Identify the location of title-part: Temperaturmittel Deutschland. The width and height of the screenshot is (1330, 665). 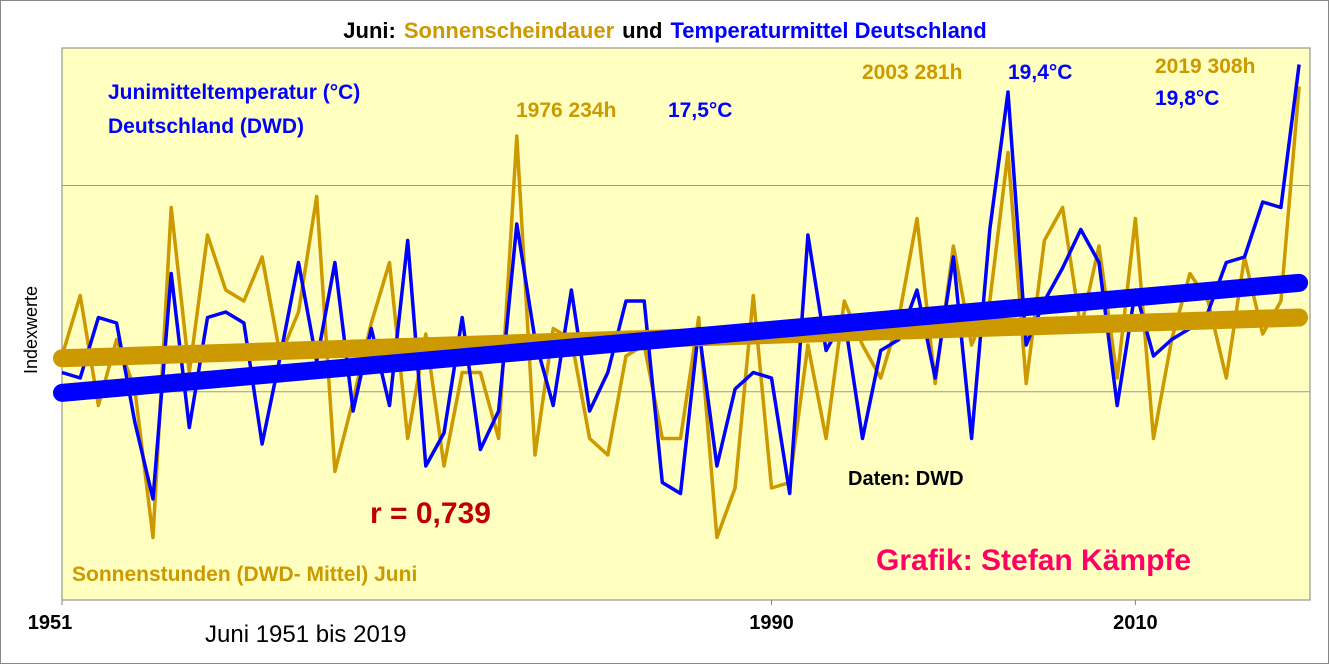
(828, 30).